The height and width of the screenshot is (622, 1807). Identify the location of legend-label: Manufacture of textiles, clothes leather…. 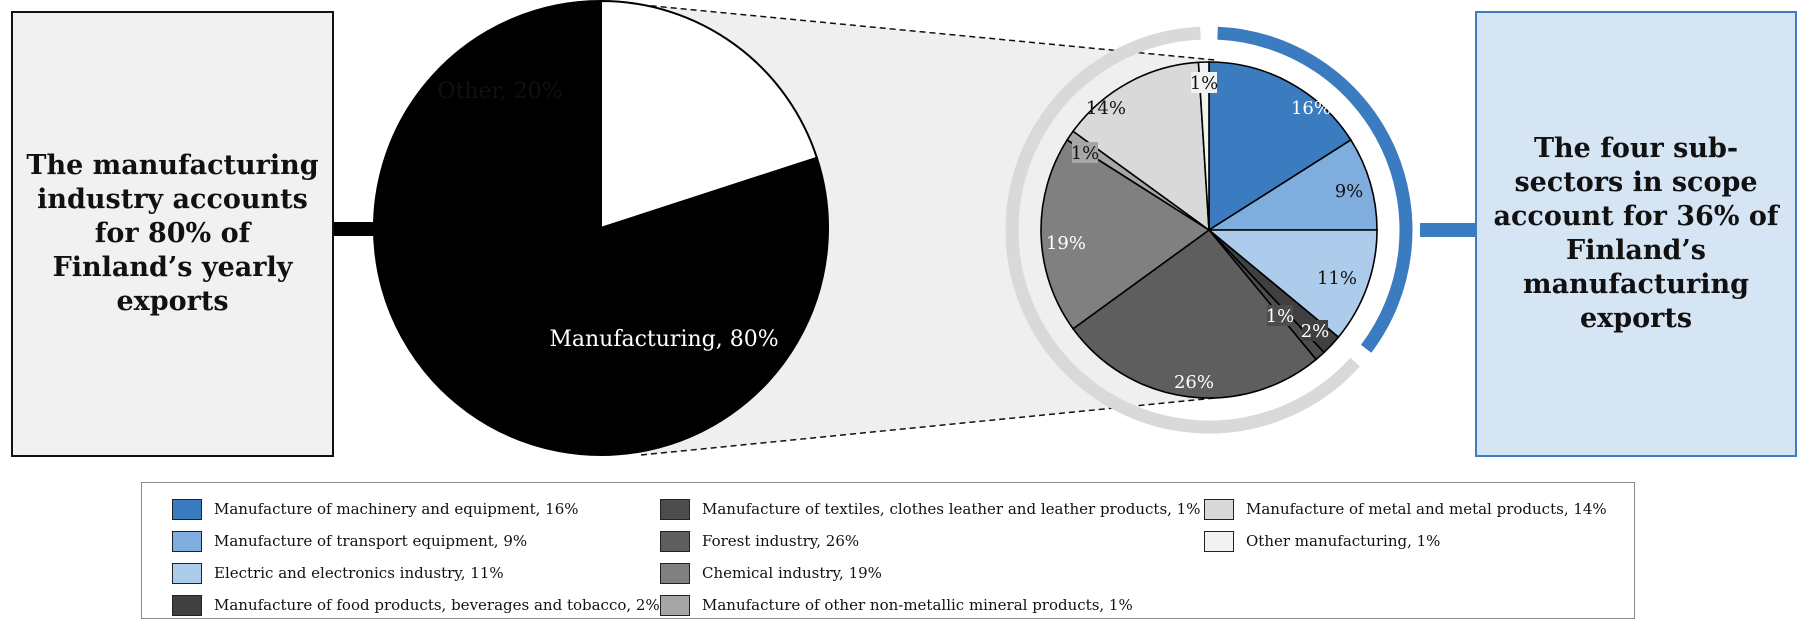
(951, 509).